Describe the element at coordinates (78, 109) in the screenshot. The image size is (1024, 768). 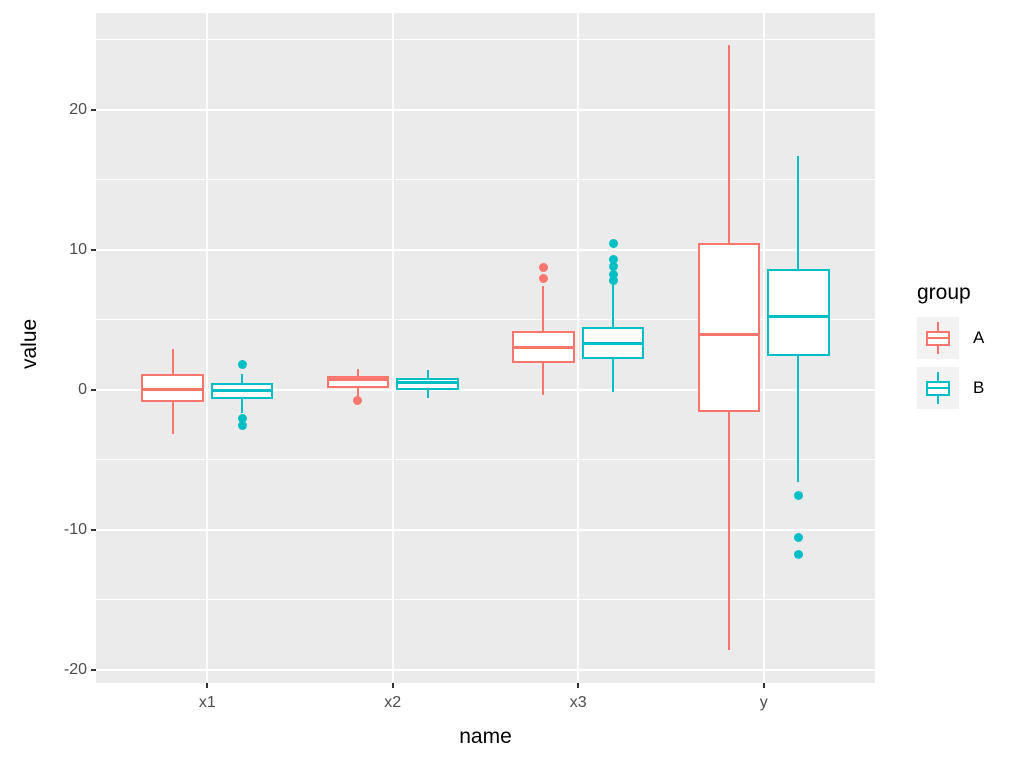
I see `y-tick-label: 20` at that location.